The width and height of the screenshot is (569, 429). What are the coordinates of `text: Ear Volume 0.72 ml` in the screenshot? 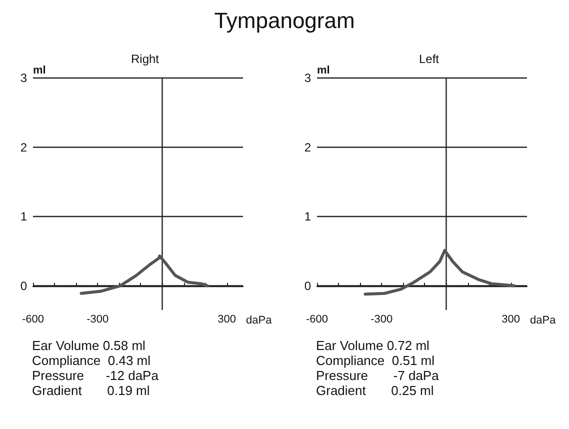 It's located at (373, 345).